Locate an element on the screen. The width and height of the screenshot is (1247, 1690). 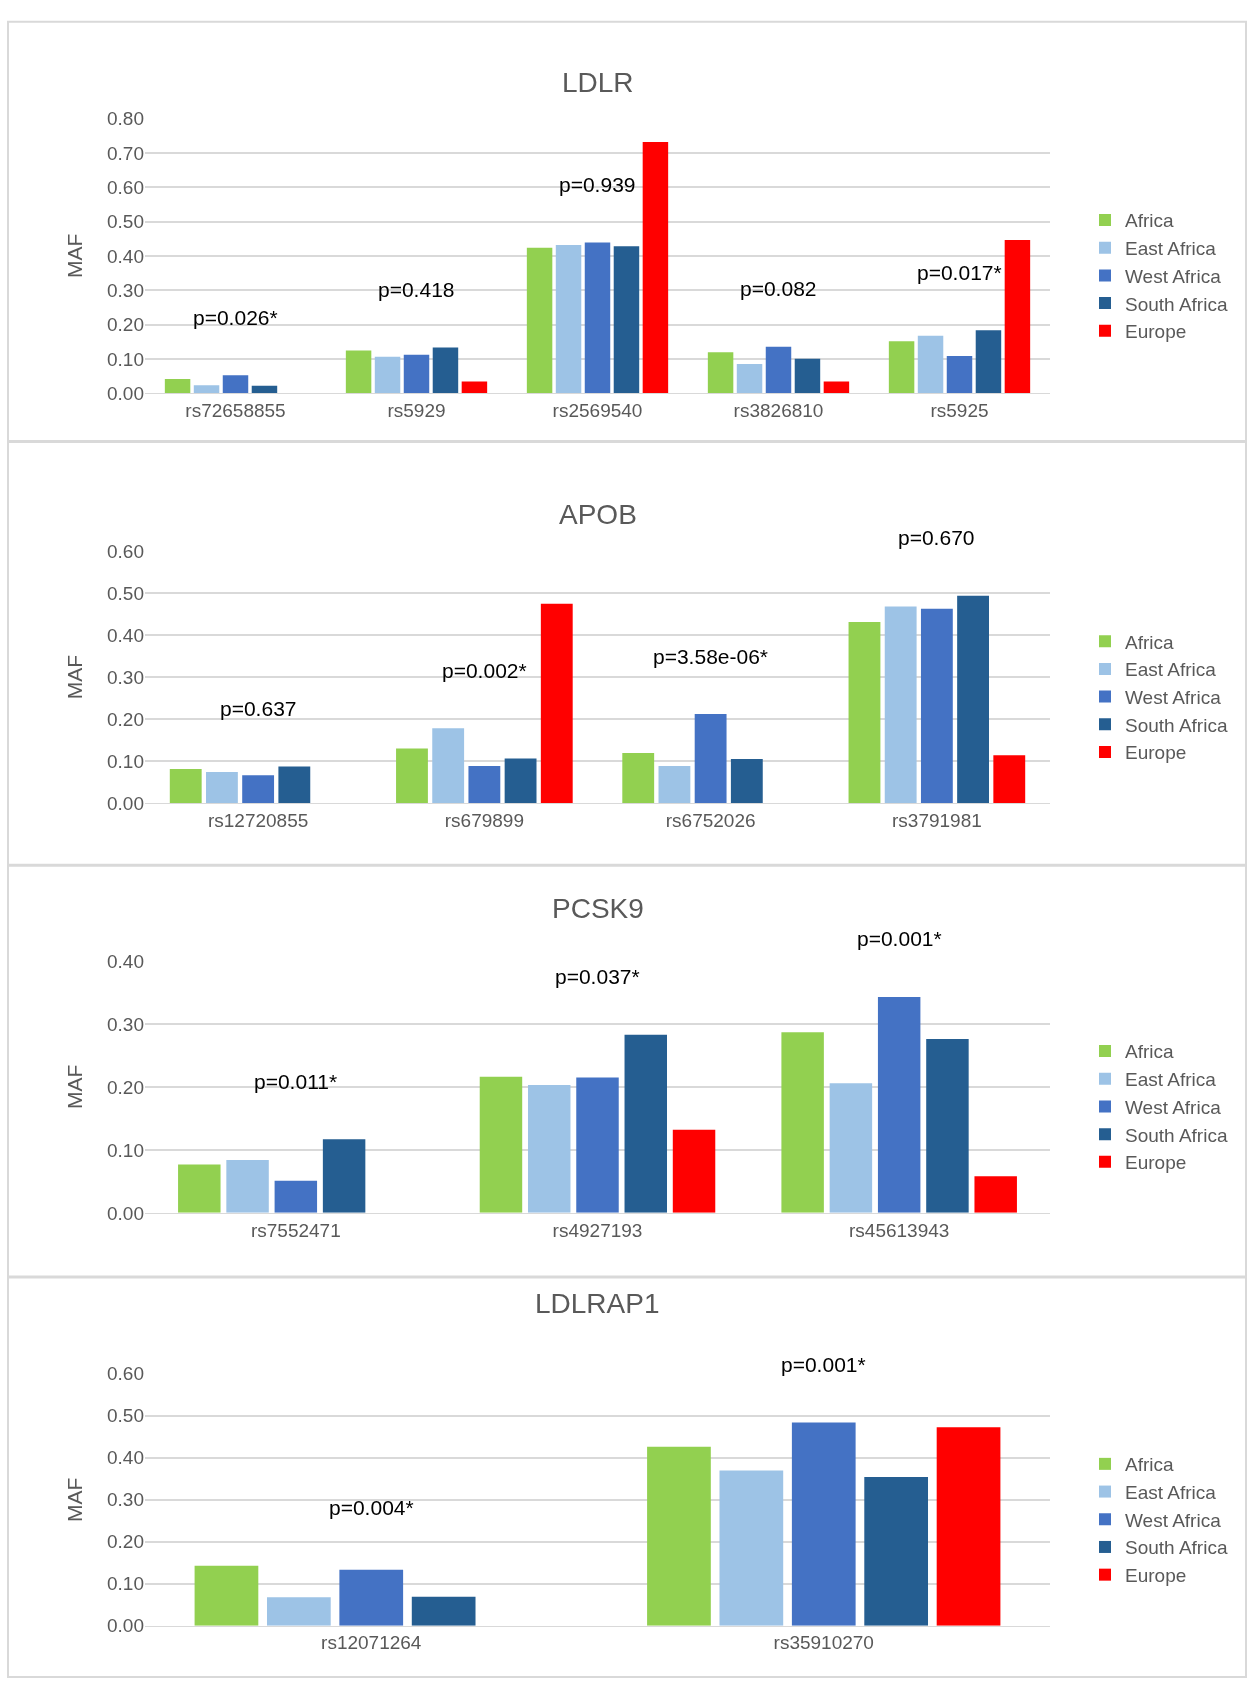
annotation: p=0.011* is located at coordinates (296, 1081).